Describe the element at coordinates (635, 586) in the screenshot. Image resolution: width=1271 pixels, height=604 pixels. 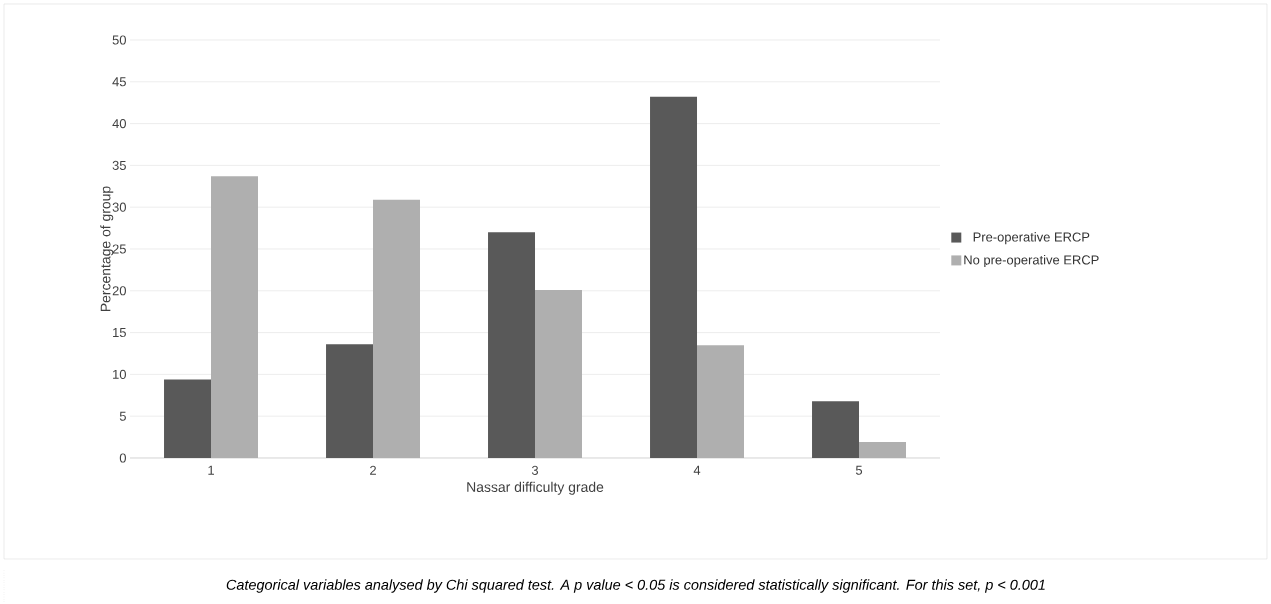
I see `text: Categorical variables analysed by Chi squared test. A p value < 0.05 is considered statistically significant. For this set, p < 0.001` at that location.